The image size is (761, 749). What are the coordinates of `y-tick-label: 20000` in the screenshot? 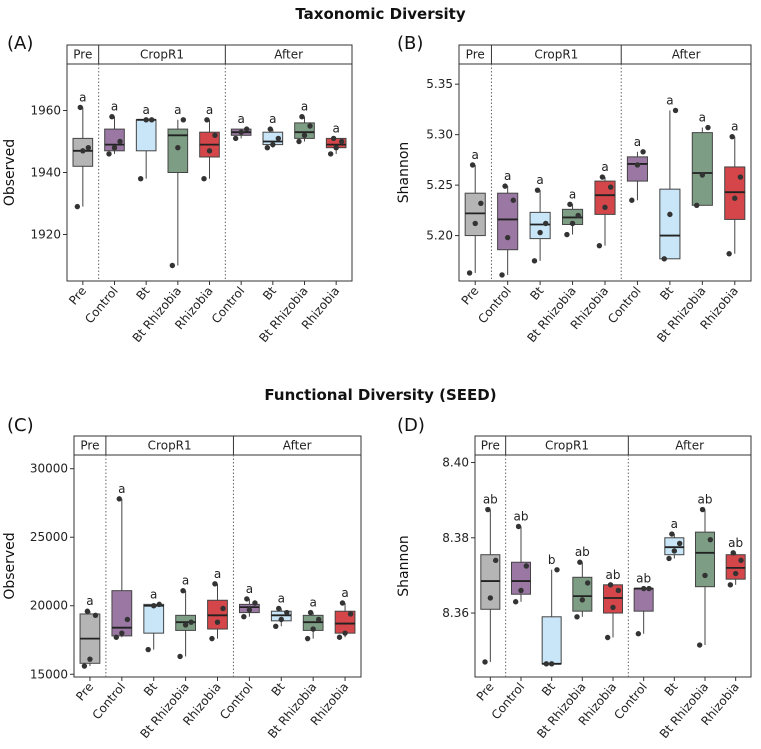 It's located at (49, 606).